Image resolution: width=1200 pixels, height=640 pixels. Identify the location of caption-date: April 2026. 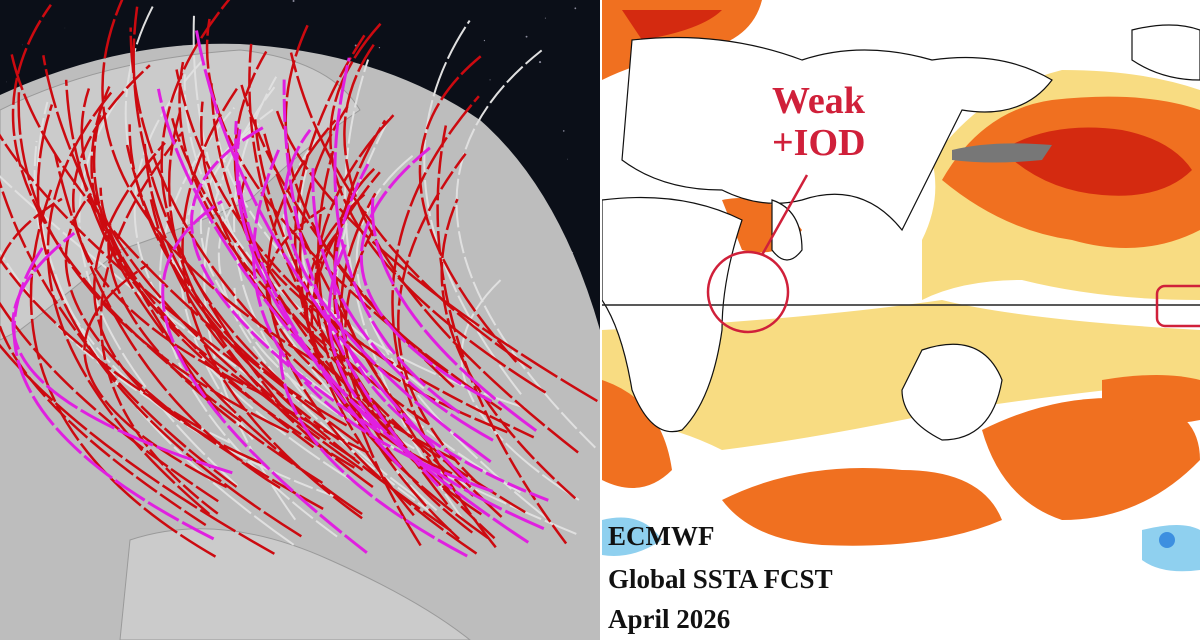
(669, 619).